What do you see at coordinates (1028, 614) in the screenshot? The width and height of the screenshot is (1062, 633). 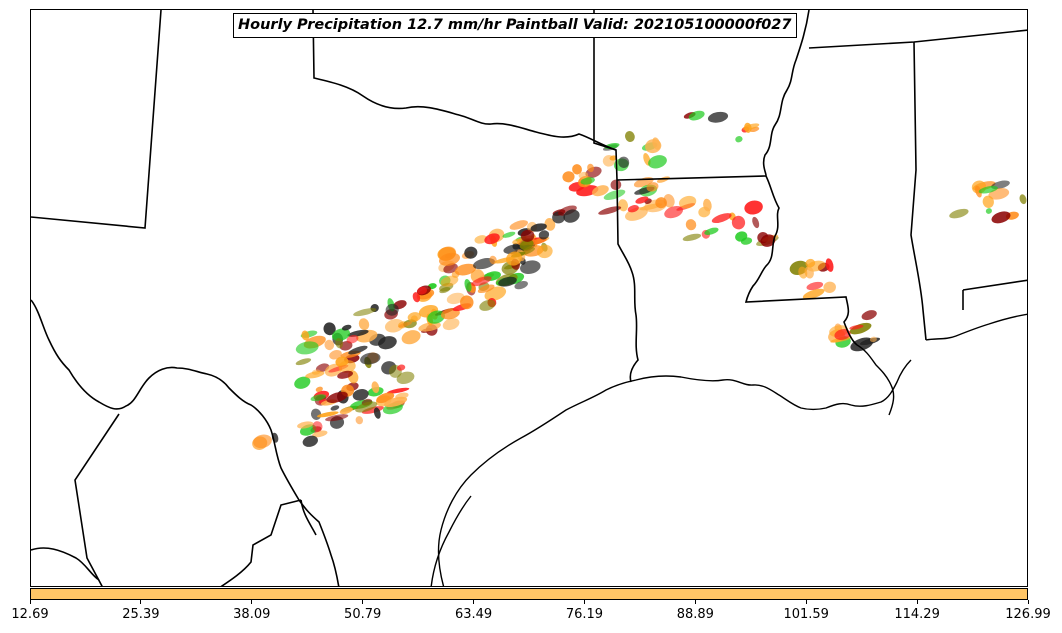 I see `colorbar-tick-label: 126.99` at bounding box center [1028, 614].